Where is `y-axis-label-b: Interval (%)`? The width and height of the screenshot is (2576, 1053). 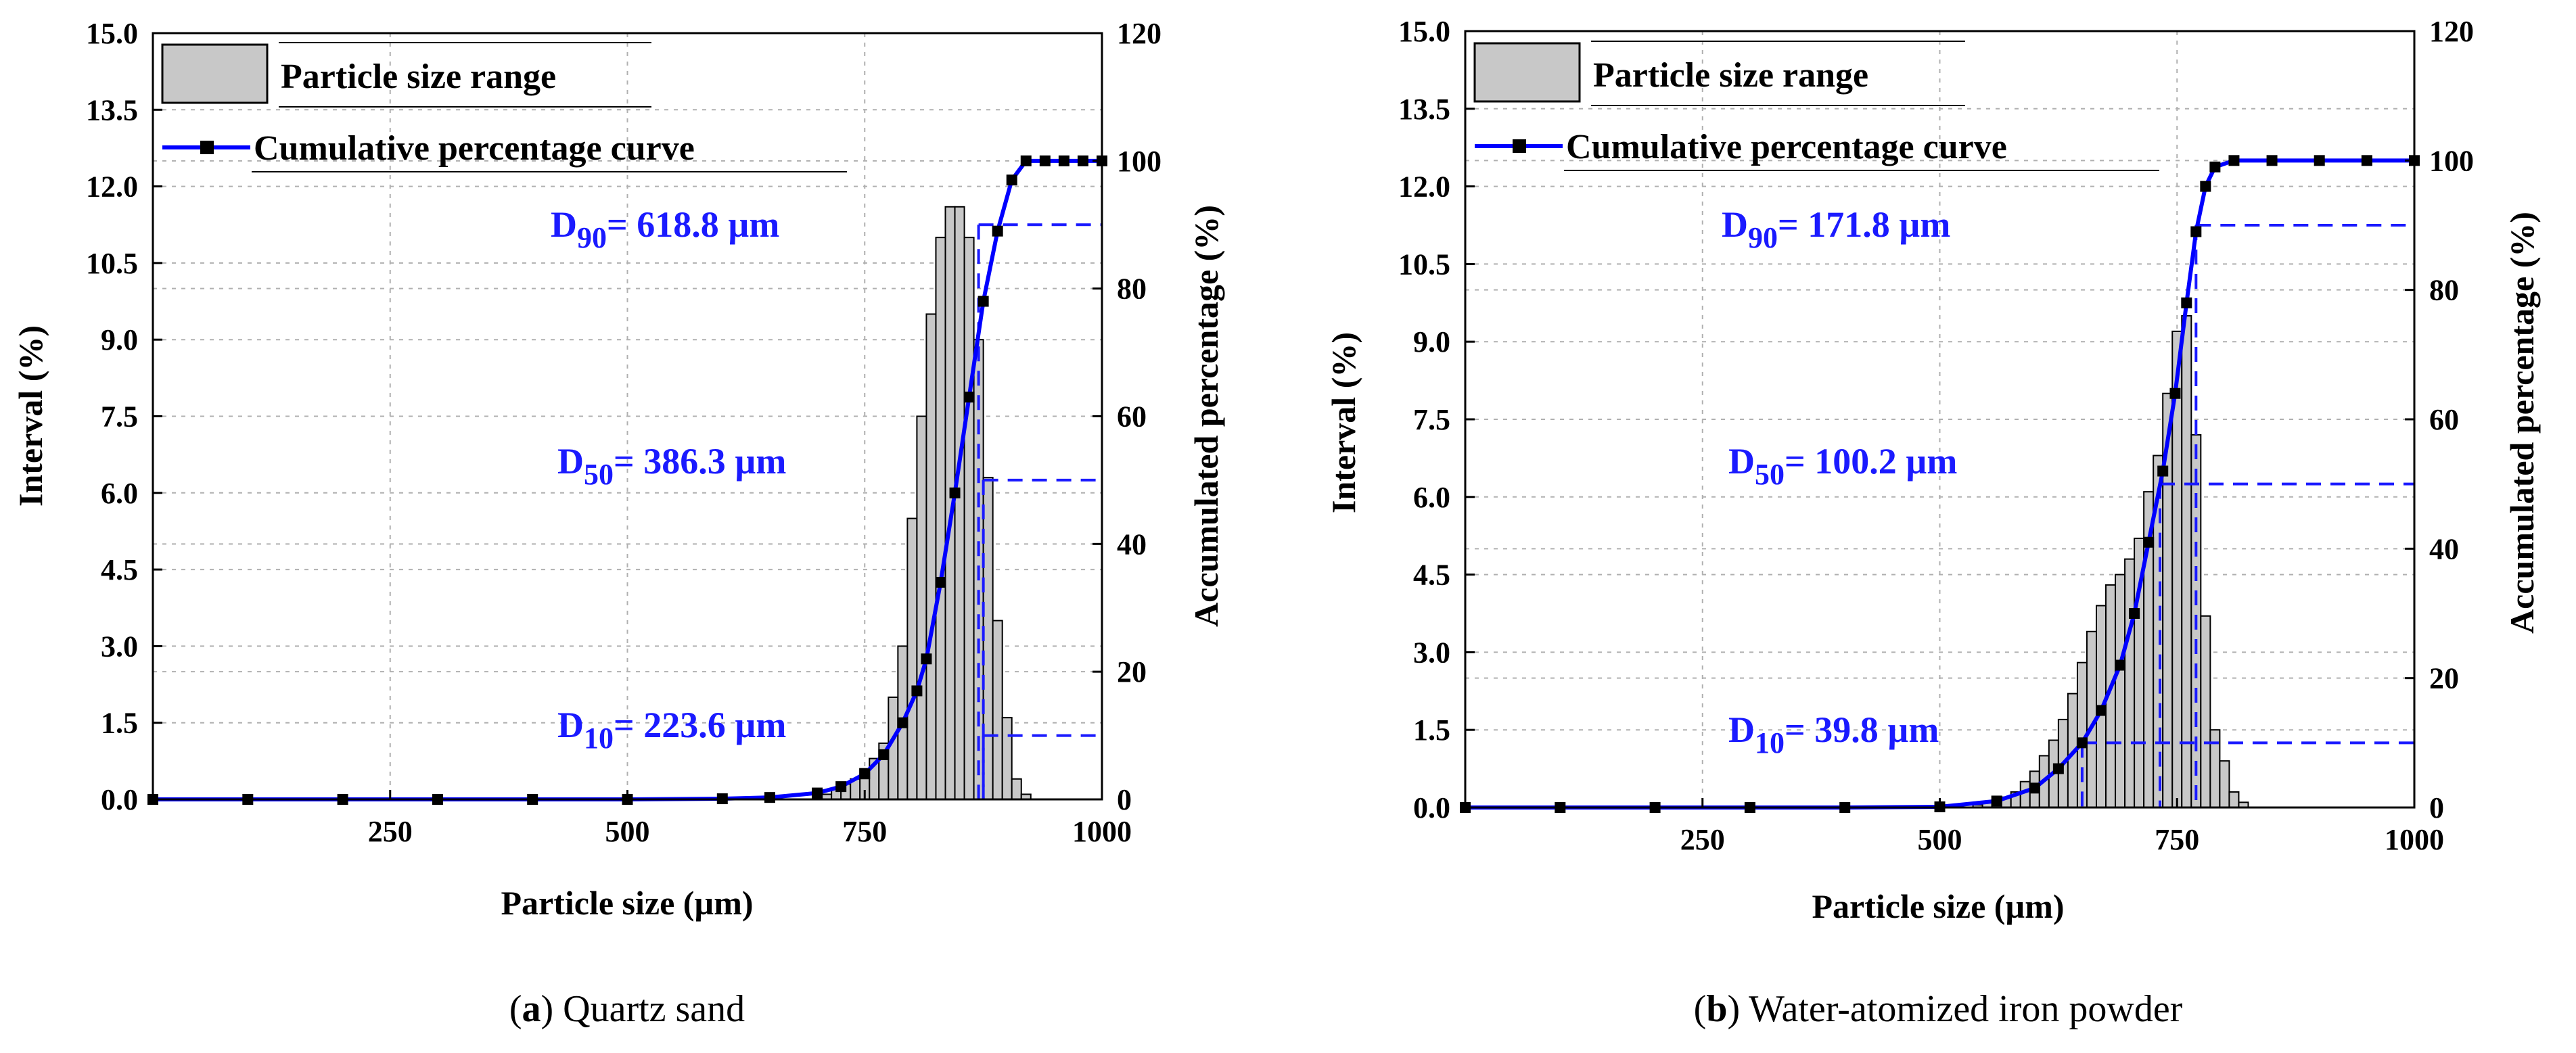
y-axis-label-b: Interval (%) is located at coordinates (1343, 423).